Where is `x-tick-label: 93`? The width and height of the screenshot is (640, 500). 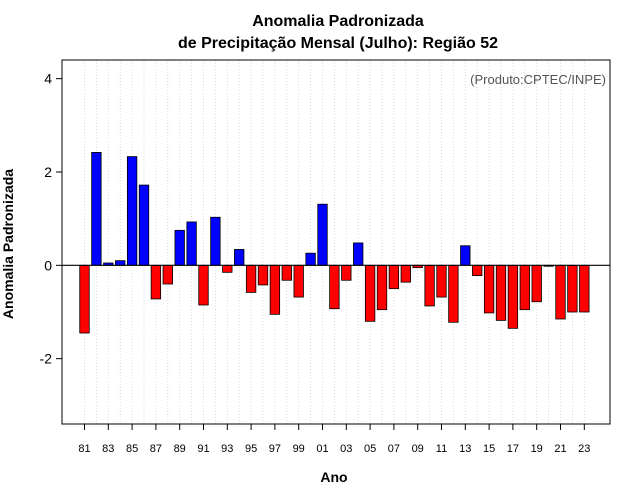
x-tick-label: 93 is located at coordinates (227, 449).